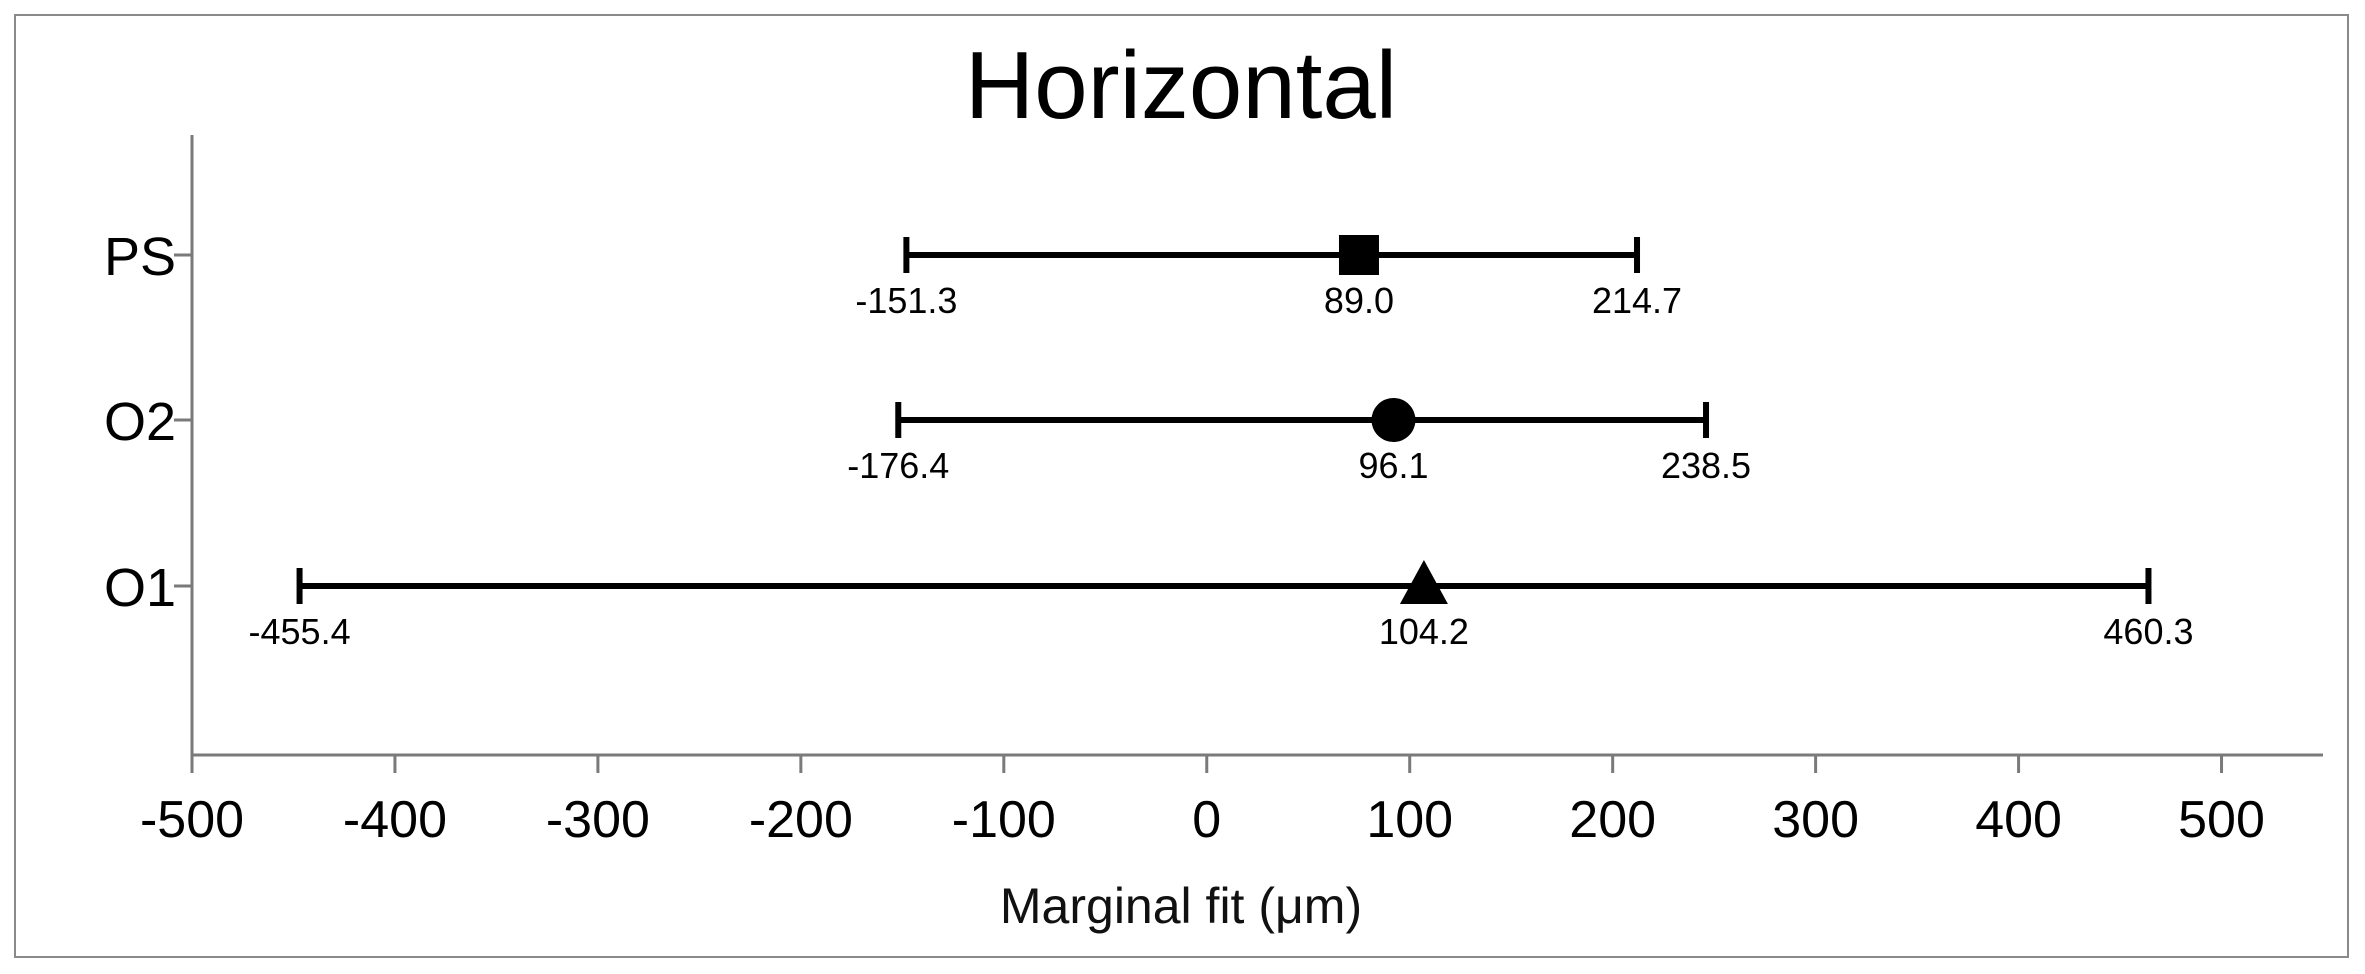  I want to click on x-tick-label-0: -500, so click(192, 820).